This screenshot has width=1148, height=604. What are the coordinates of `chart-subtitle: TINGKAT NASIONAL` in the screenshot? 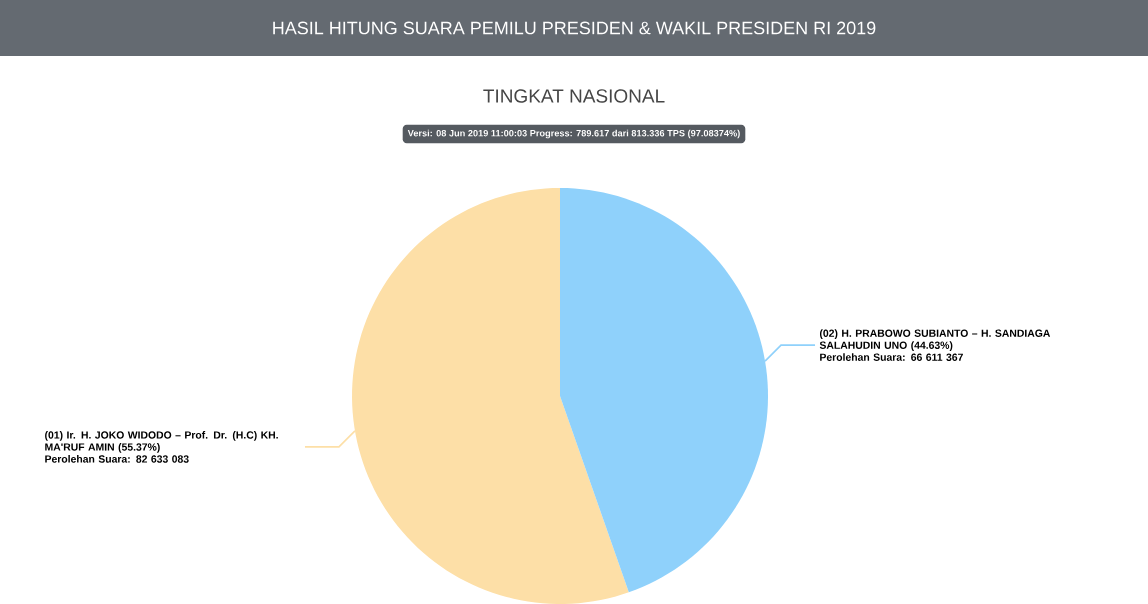 It's located at (574, 96).